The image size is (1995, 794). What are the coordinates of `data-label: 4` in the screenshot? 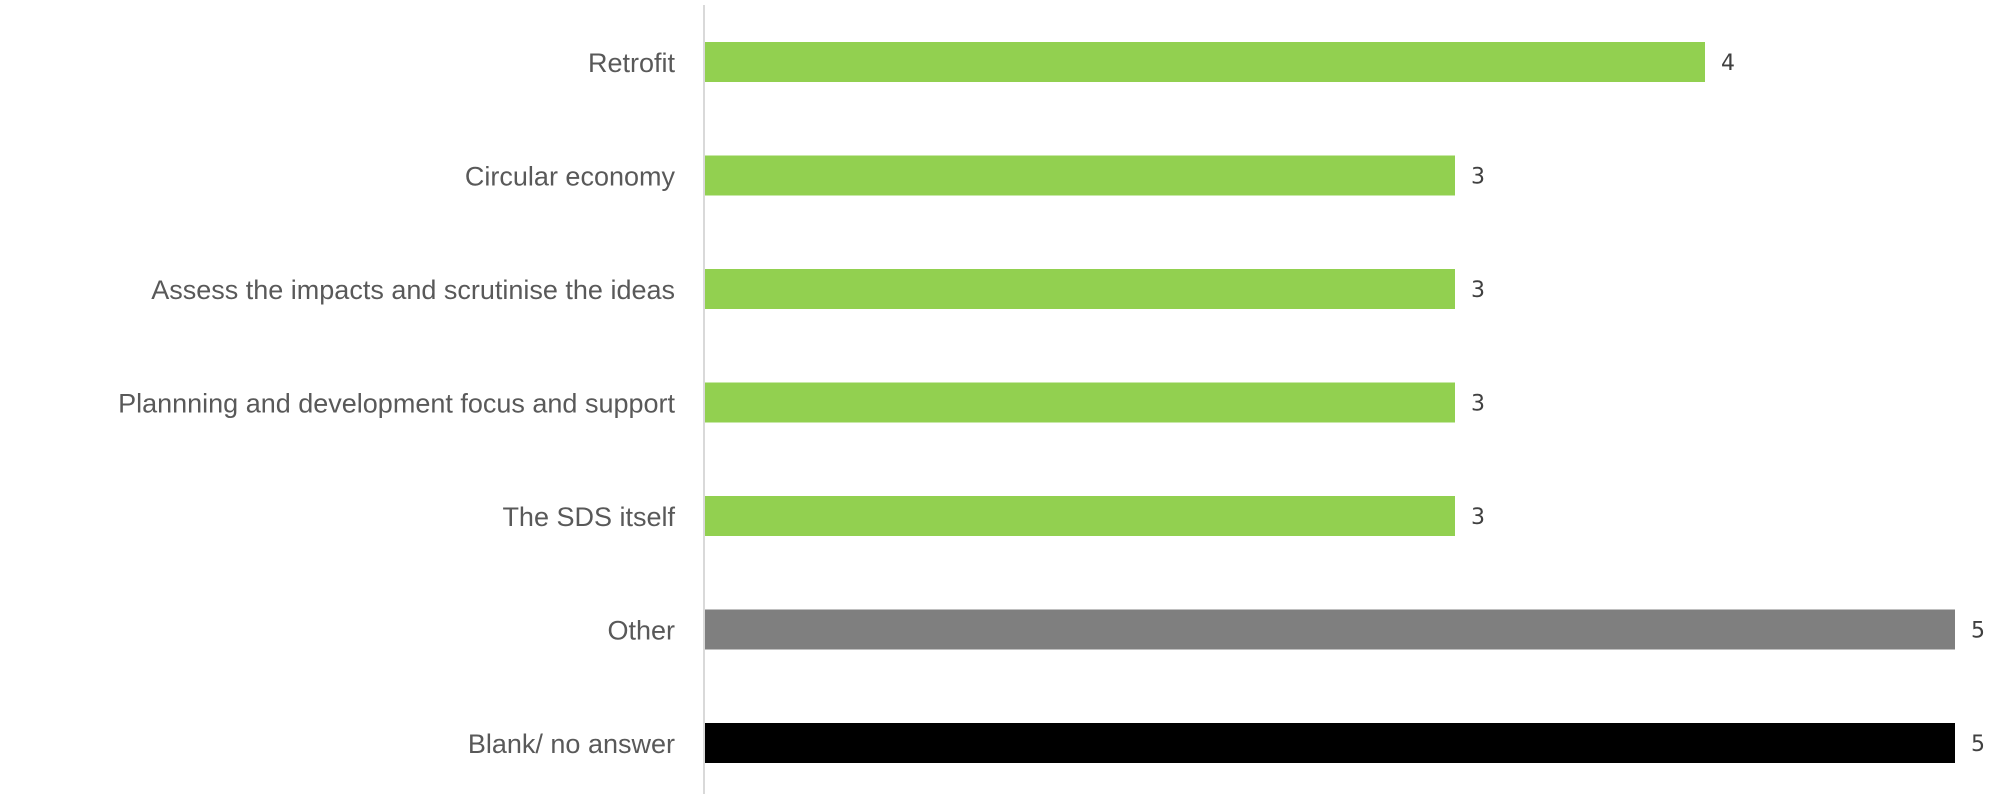 It's located at (1728, 63).